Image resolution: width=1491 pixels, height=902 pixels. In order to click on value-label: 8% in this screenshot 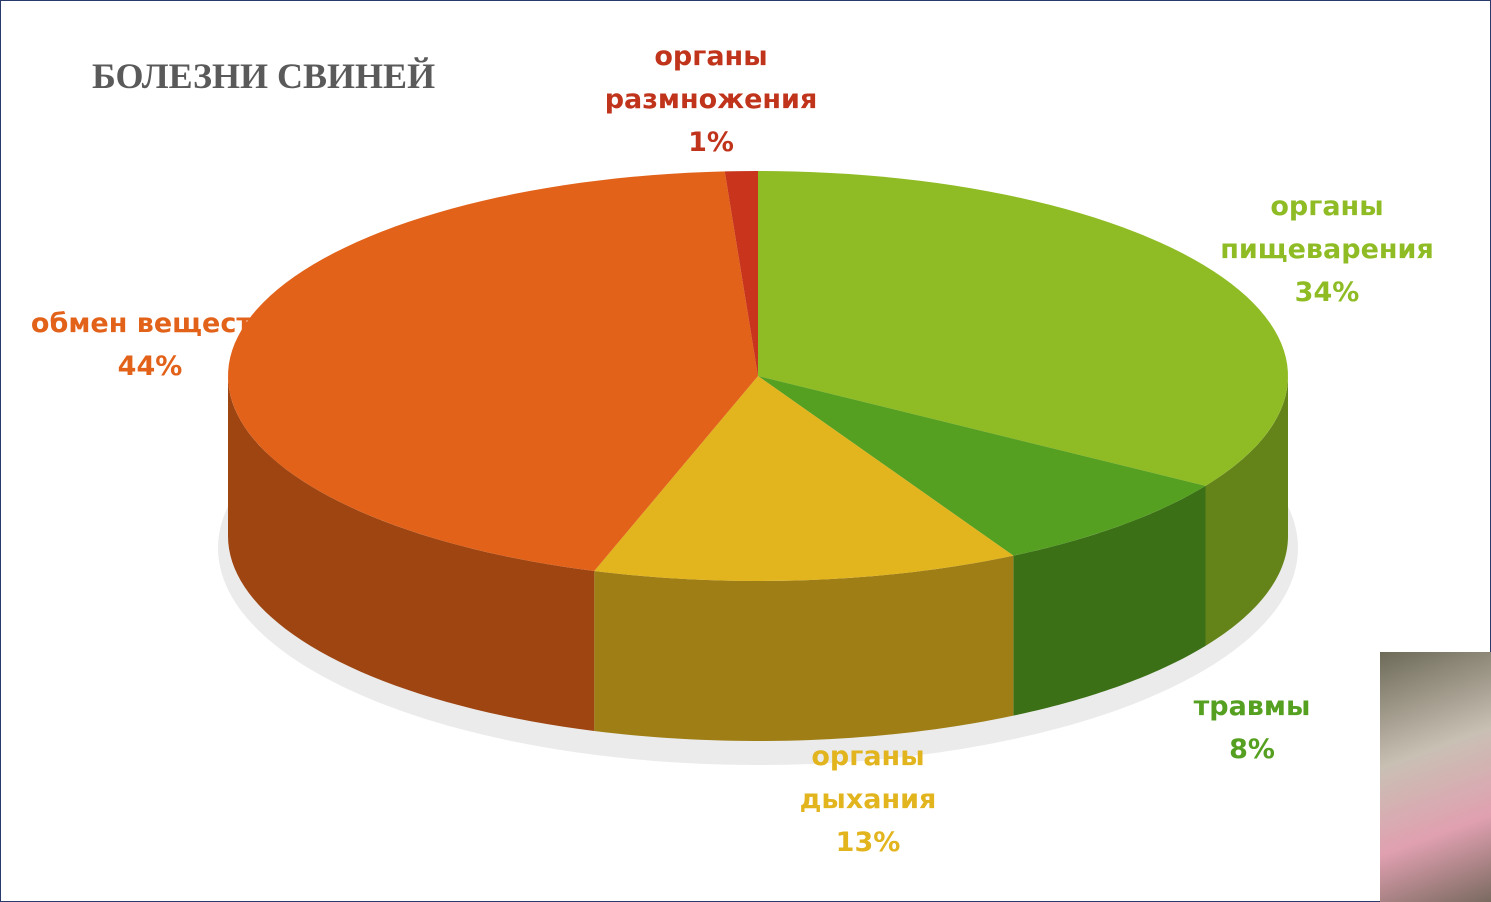, I will do `click(1252, 749)`.